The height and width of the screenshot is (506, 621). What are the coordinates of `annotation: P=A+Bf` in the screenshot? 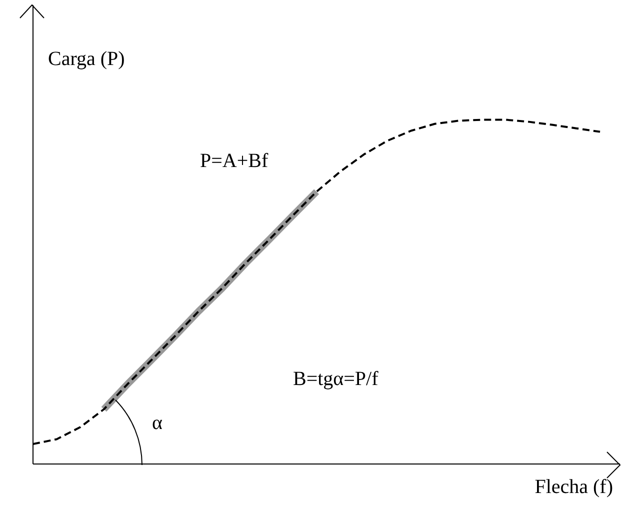 It's located at (234, 161).